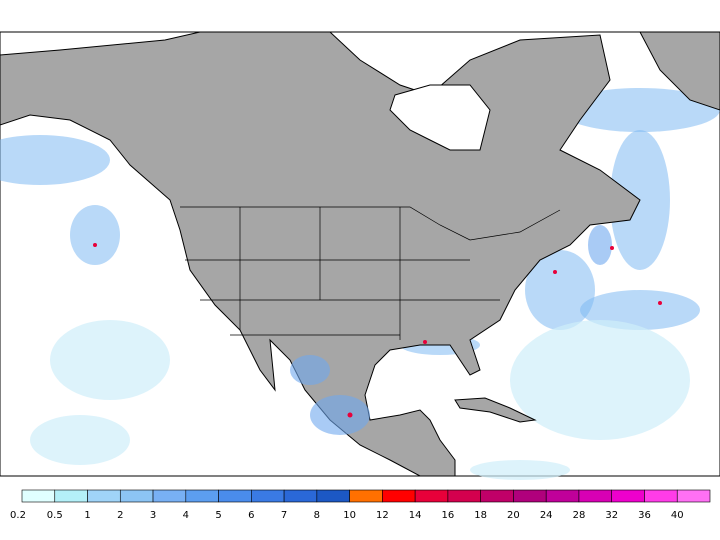 This screenshot has height=540, width=720. I want to click on colorbar-label: 0.2, so click(18, 515).